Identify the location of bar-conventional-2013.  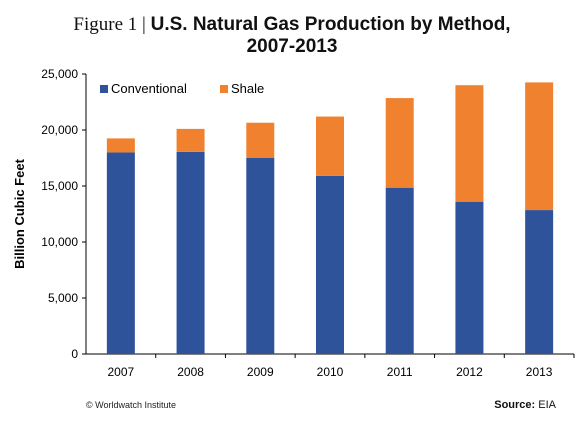
(539, 282).